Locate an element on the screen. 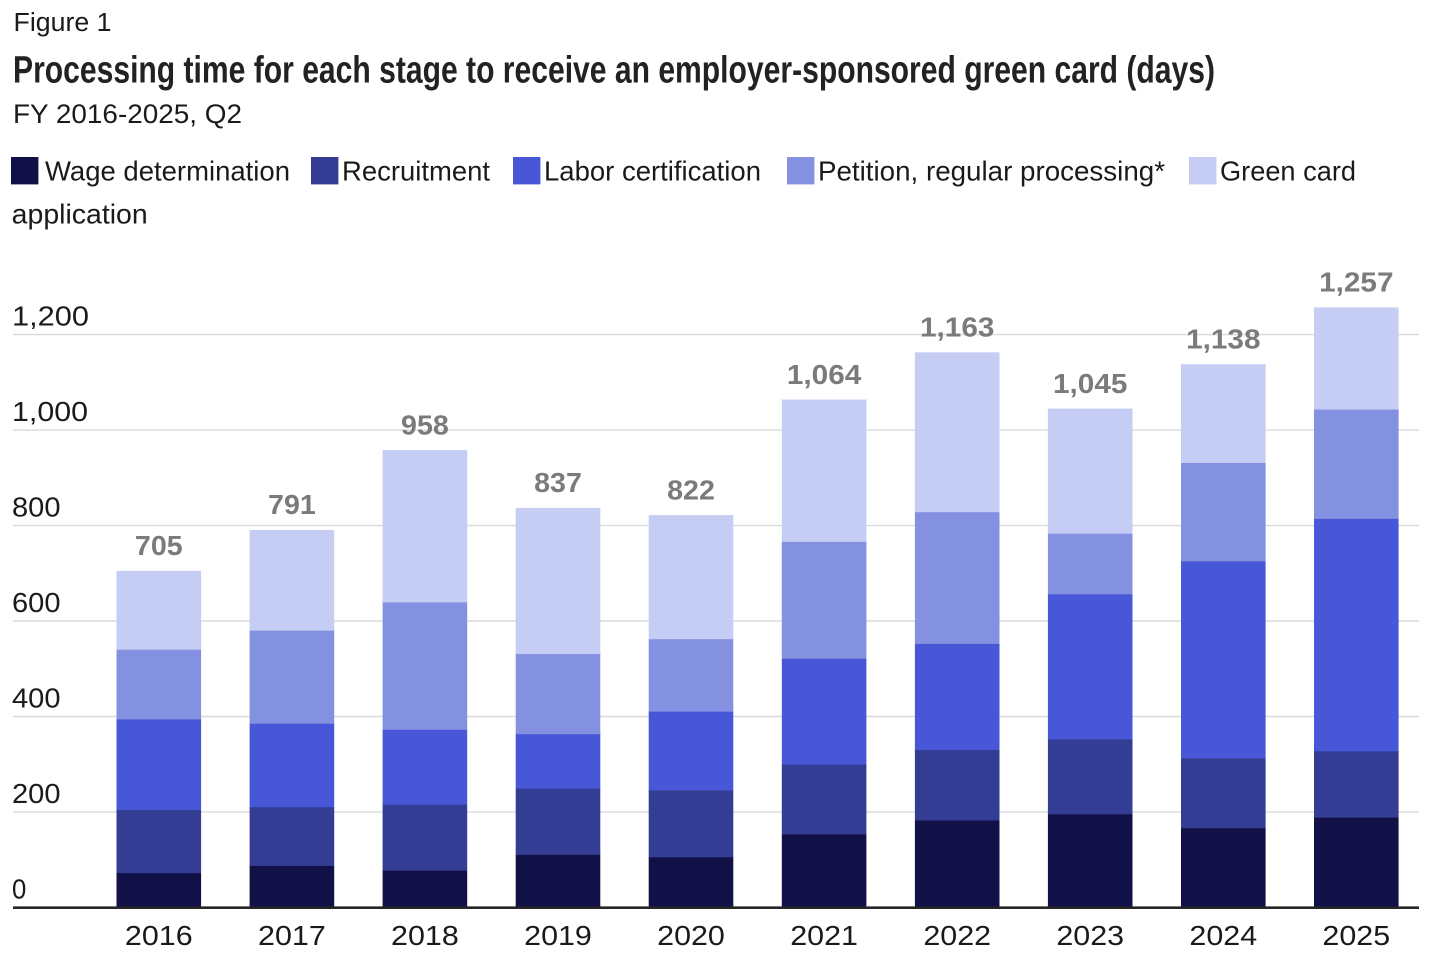 The image size is (1434, 980). svg-text: 1,200 is located at coordinates (50, 316).